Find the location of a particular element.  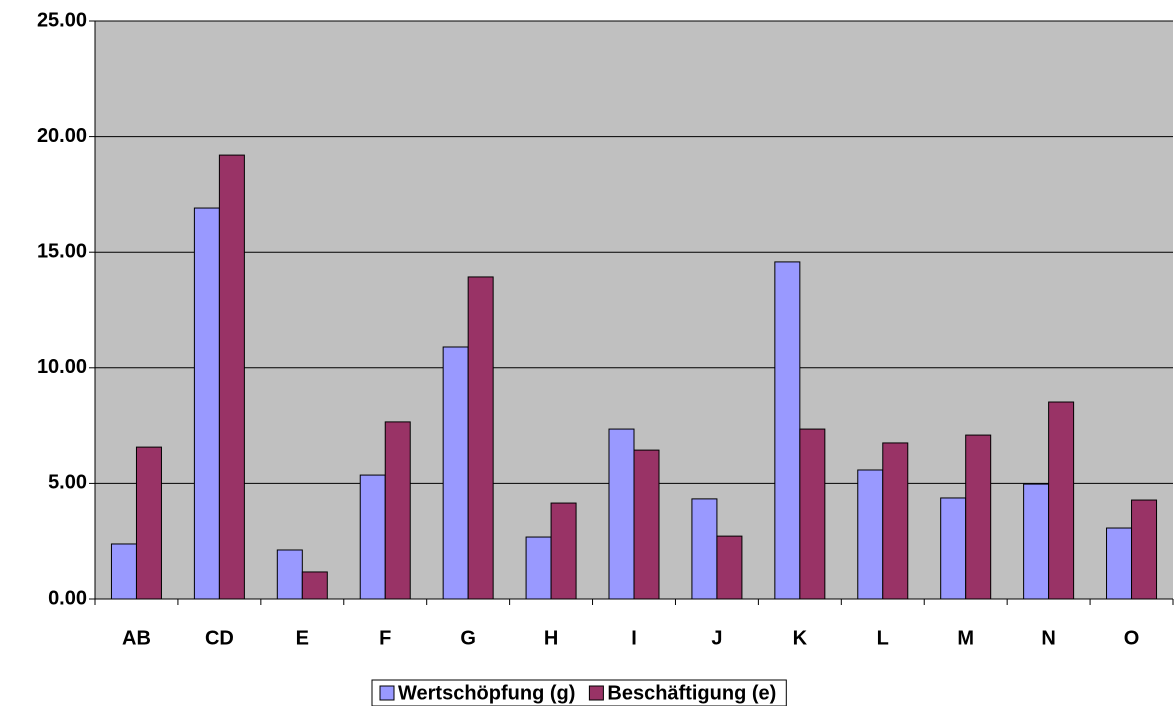

legend-label: Wertschöpfung (g) is located at coordinates (486, 693).